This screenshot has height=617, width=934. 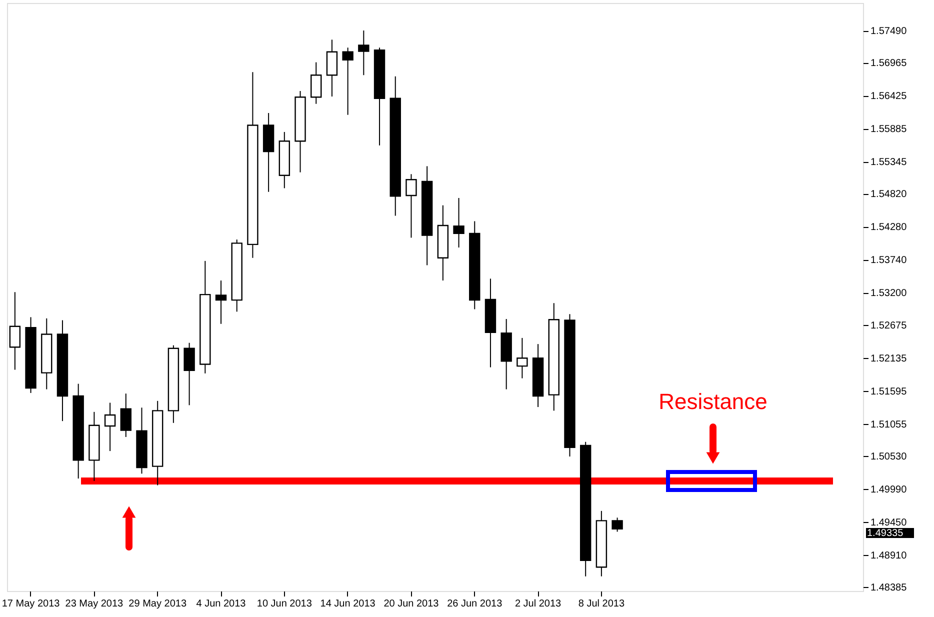 What do you see at coordinates (889, 294) in the screenshot?
I see `y-tick-label: 1.53200` at bounding box center [889, 294].